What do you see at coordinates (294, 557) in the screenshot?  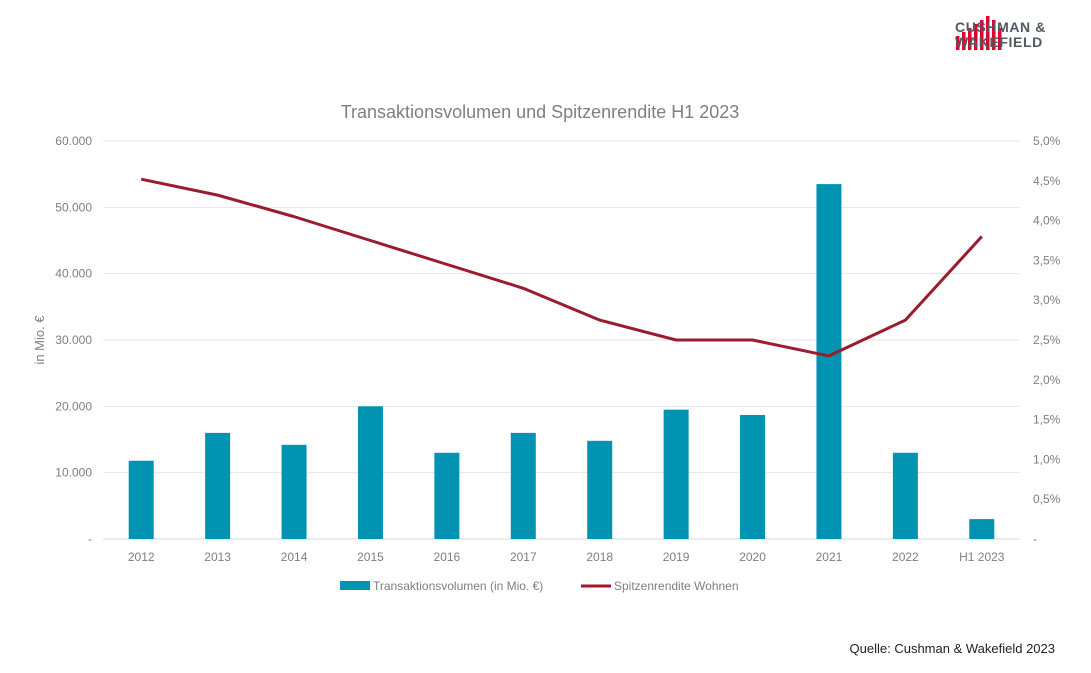 I see `x-tick-label: 2014` at bounding box center [294, 557].